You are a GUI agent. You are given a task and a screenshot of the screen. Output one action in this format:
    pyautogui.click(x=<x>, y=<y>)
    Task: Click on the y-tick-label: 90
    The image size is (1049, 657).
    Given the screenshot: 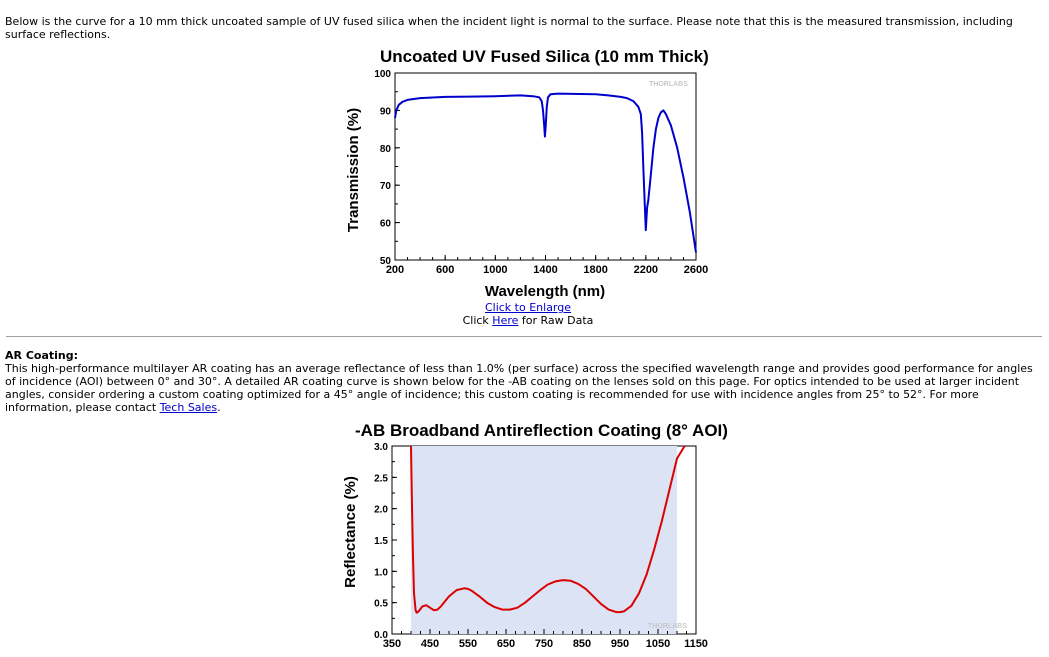 What is the action you would take?
    pyautogui.click(x=386, y=111)
    